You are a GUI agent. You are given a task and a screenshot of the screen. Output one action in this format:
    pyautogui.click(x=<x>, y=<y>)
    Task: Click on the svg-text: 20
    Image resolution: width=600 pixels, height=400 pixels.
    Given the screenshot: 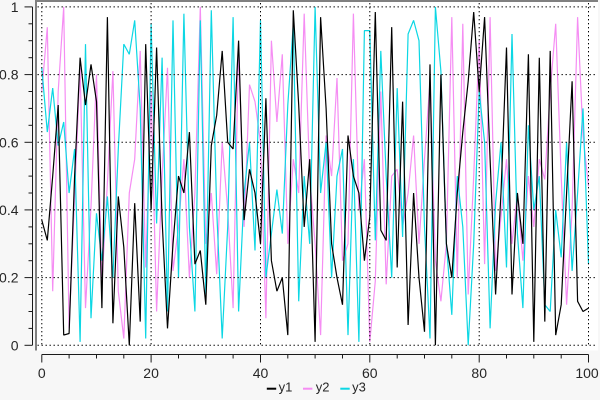 What is the action you would take?
    pyautogui.click(x=151, y=373)
    